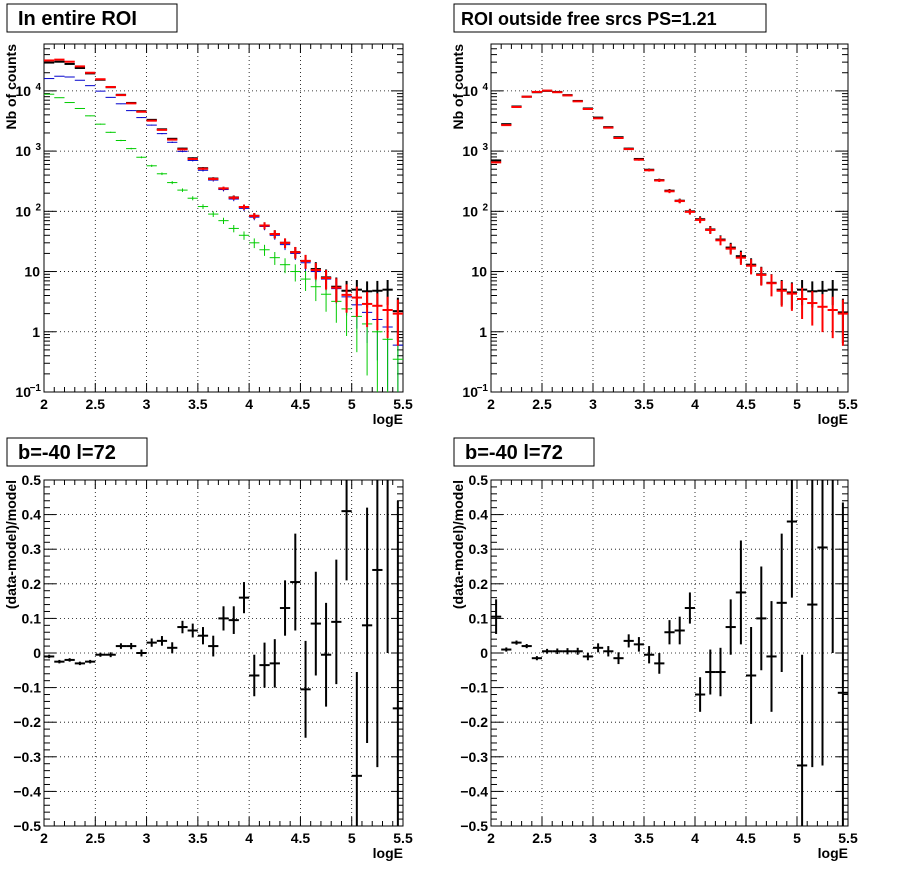 The width and height of the screenshot is (898, 876). I want to click on chart-title: ROI outside free srcs PS=1.21, so click(589, 19).